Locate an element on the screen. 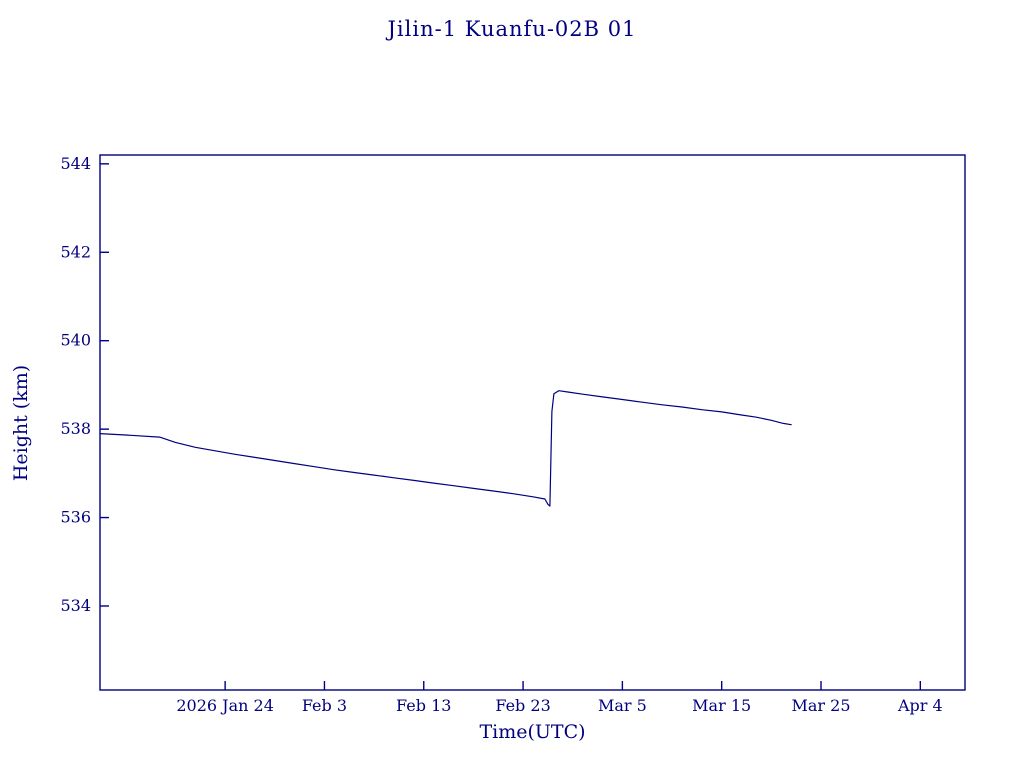 The height and width of the screenshot is (768, 1024). x-tick-label: Feb 23 is located at coordinates (522, 705).